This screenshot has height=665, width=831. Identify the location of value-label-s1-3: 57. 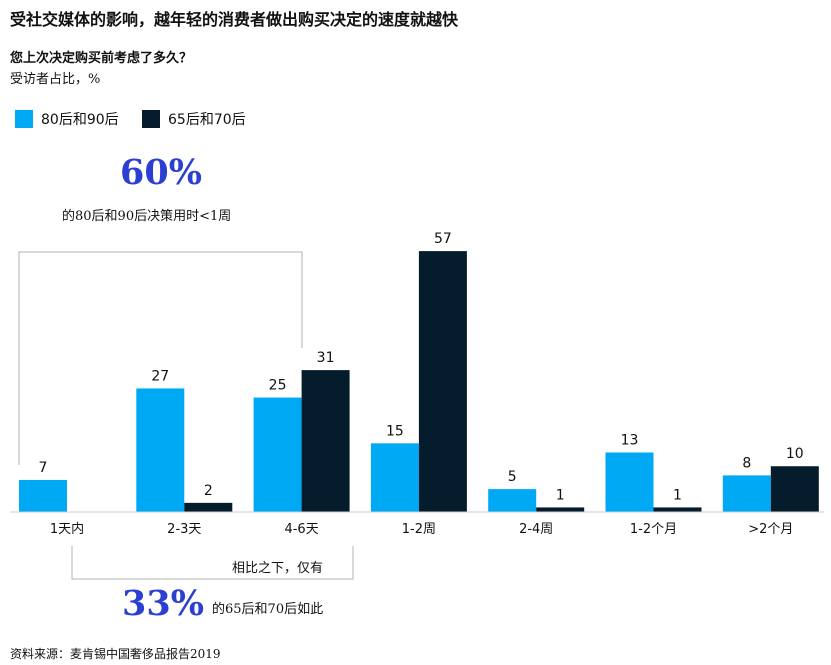
(443, 239).